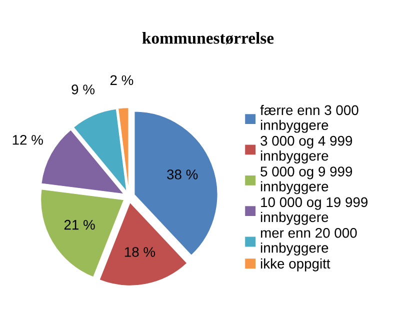 Image resolution: width=416 pixels, height=330 pixels. I want to click on legend-label: færre enn 3 000 innbyggere, so click(309, 118).